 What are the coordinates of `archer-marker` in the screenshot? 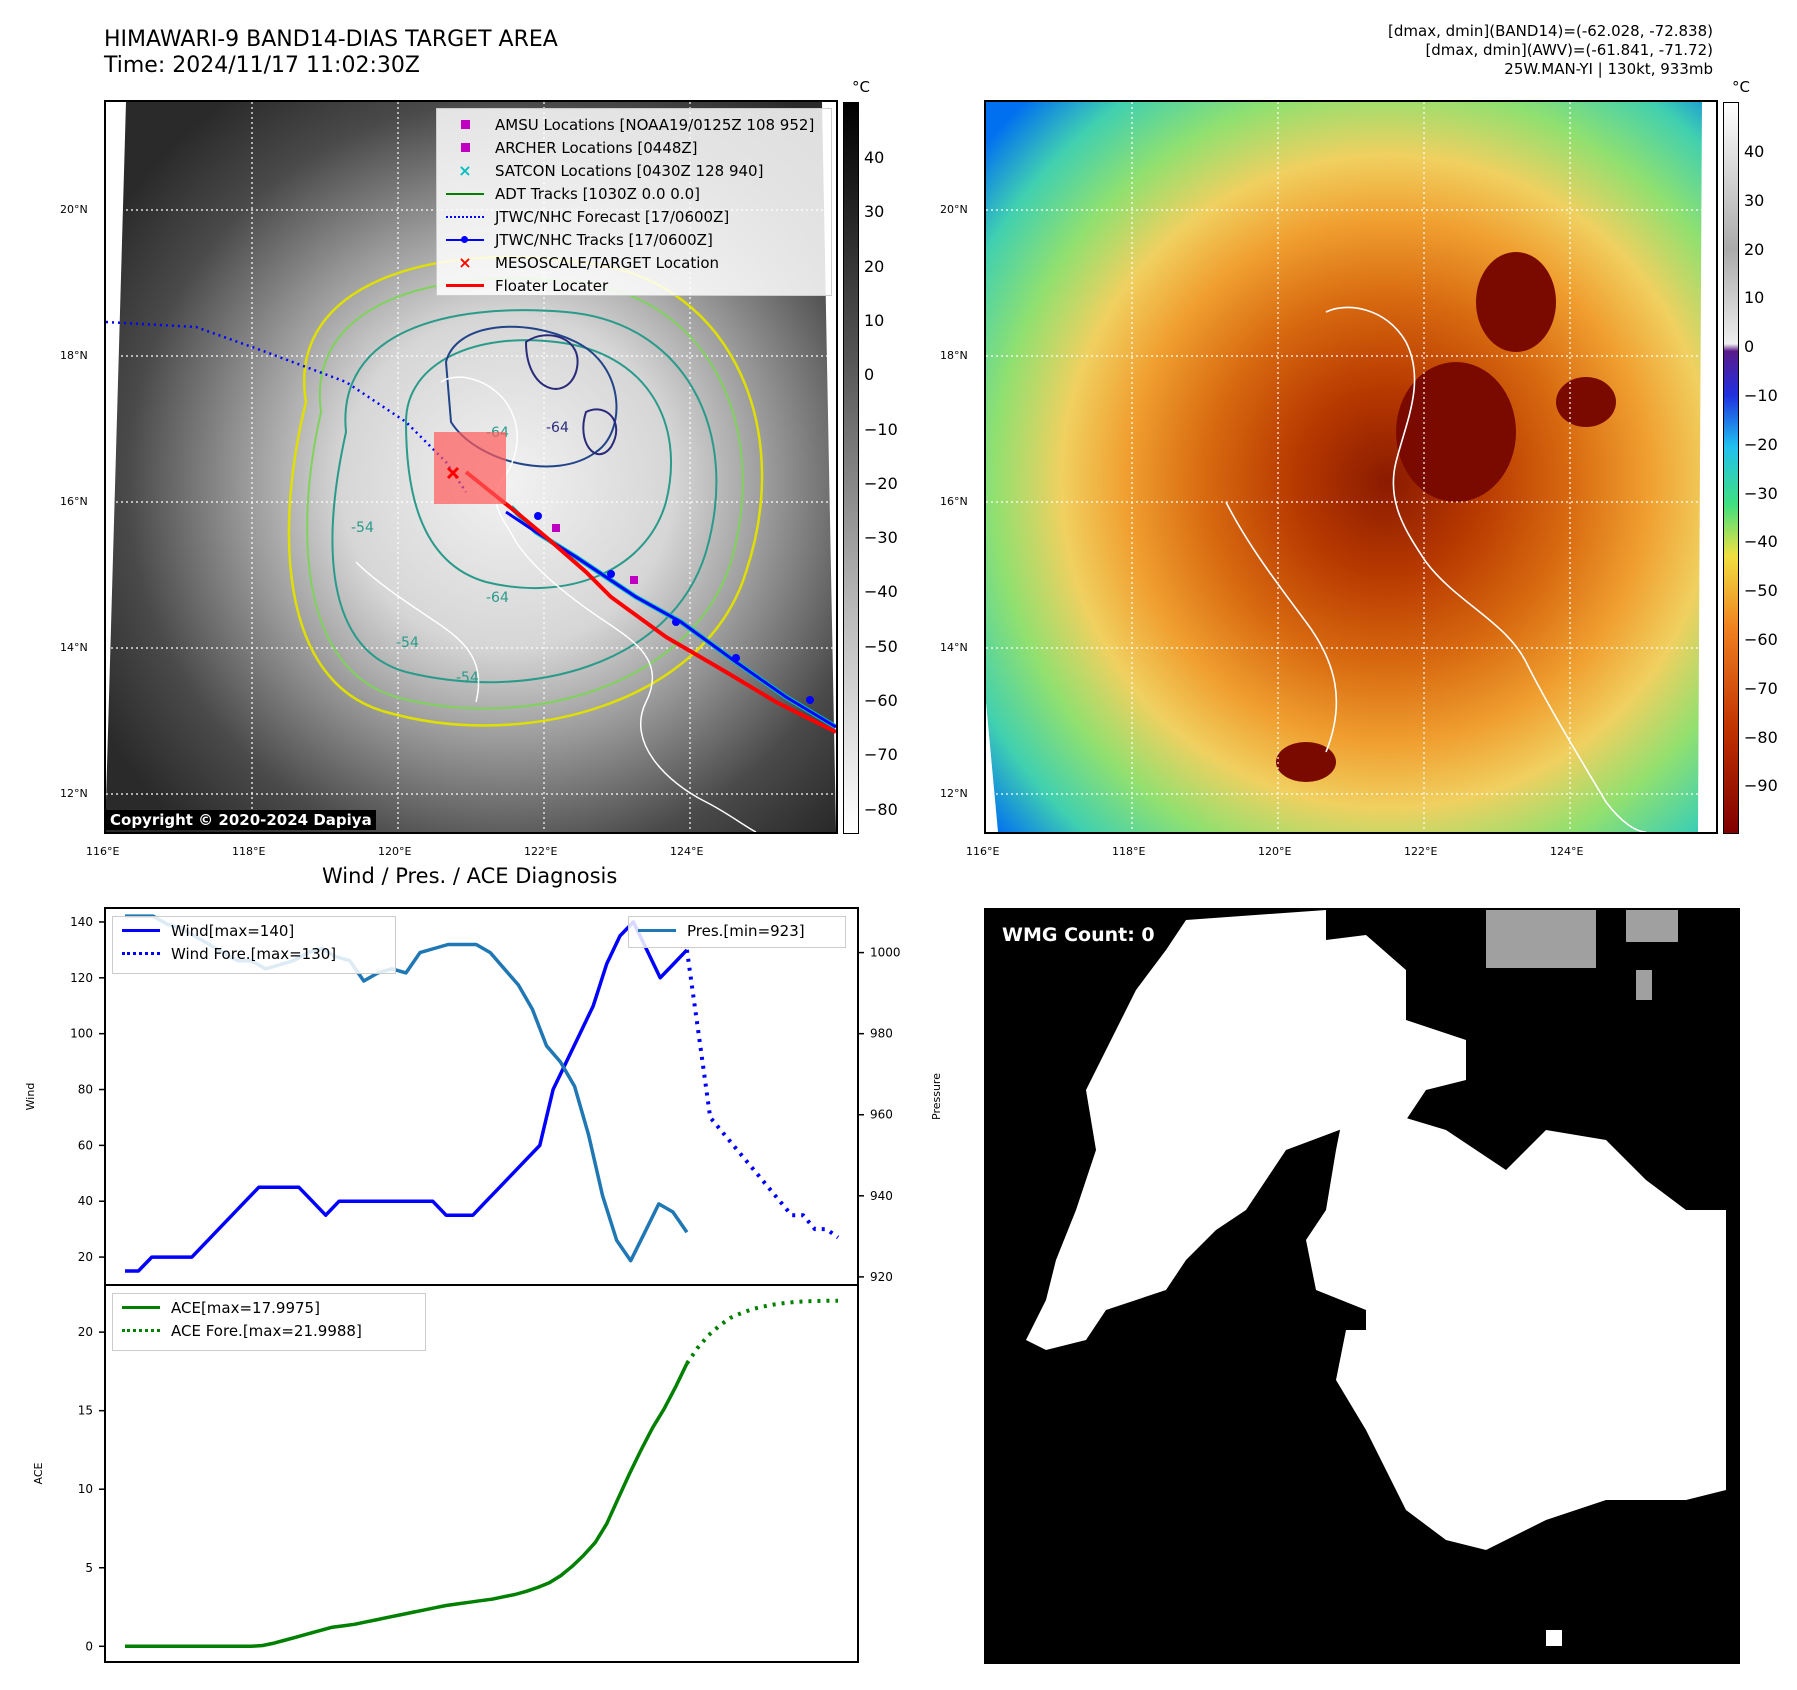 It's located at (556, 528).